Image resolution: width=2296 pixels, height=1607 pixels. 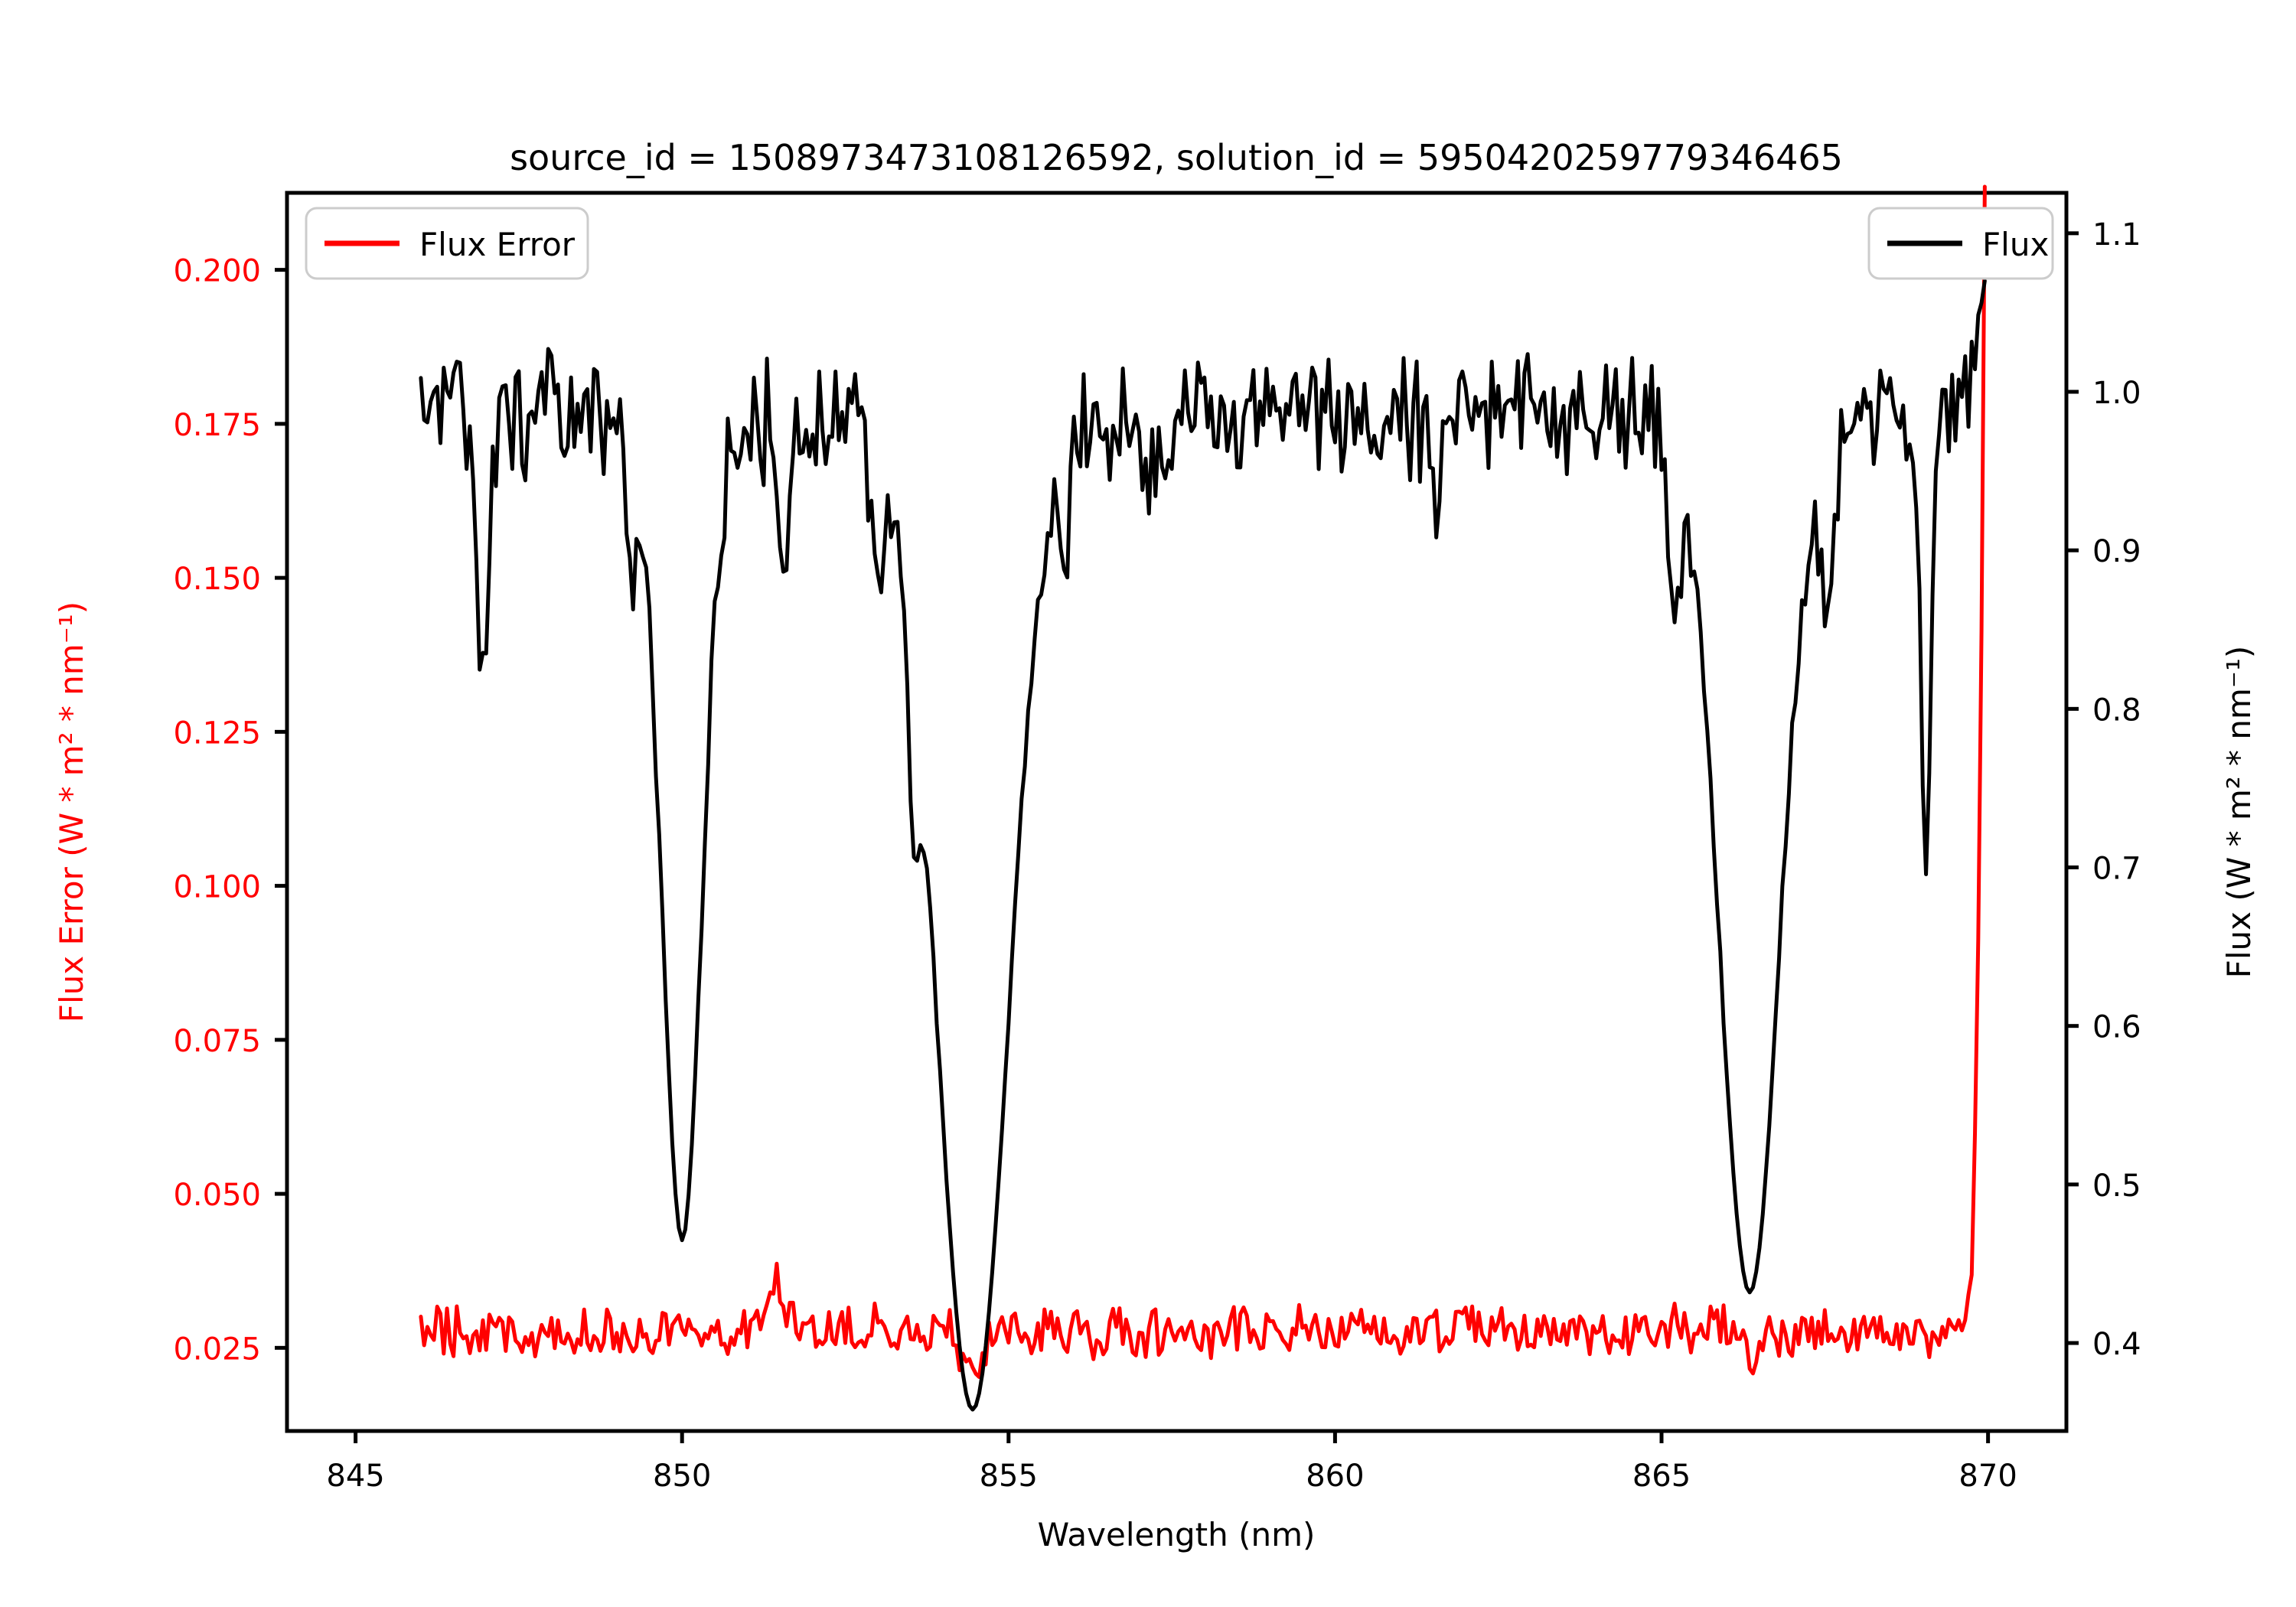 What do you see at coordinates (2239, 812) in the screenshot?
I see `y-right-axis-title: Flux (W * m² * nm⁻¹)` at bounding box center [2239, 812].